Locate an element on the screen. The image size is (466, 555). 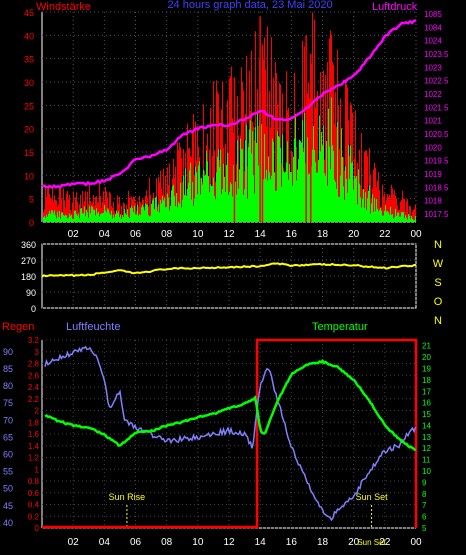
rain-tick-label: 2.8 is located at coordinates (34, 364).